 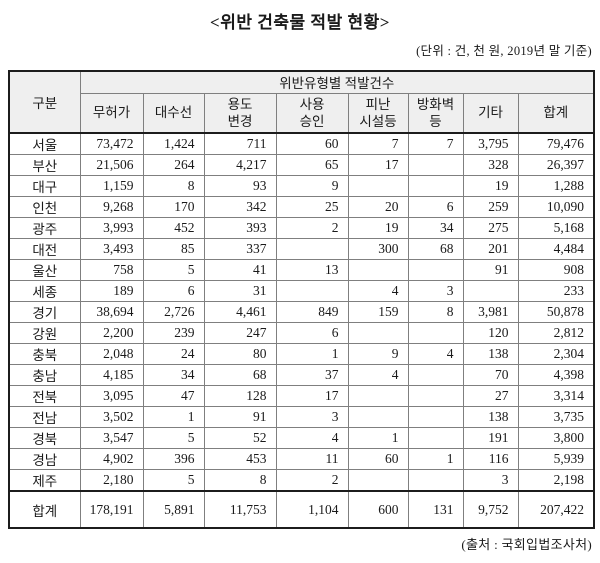 What do you see at coordinates (44, 396) in the screenshot?
I see `region-cell: 전북` at bounding box center [44, 396].